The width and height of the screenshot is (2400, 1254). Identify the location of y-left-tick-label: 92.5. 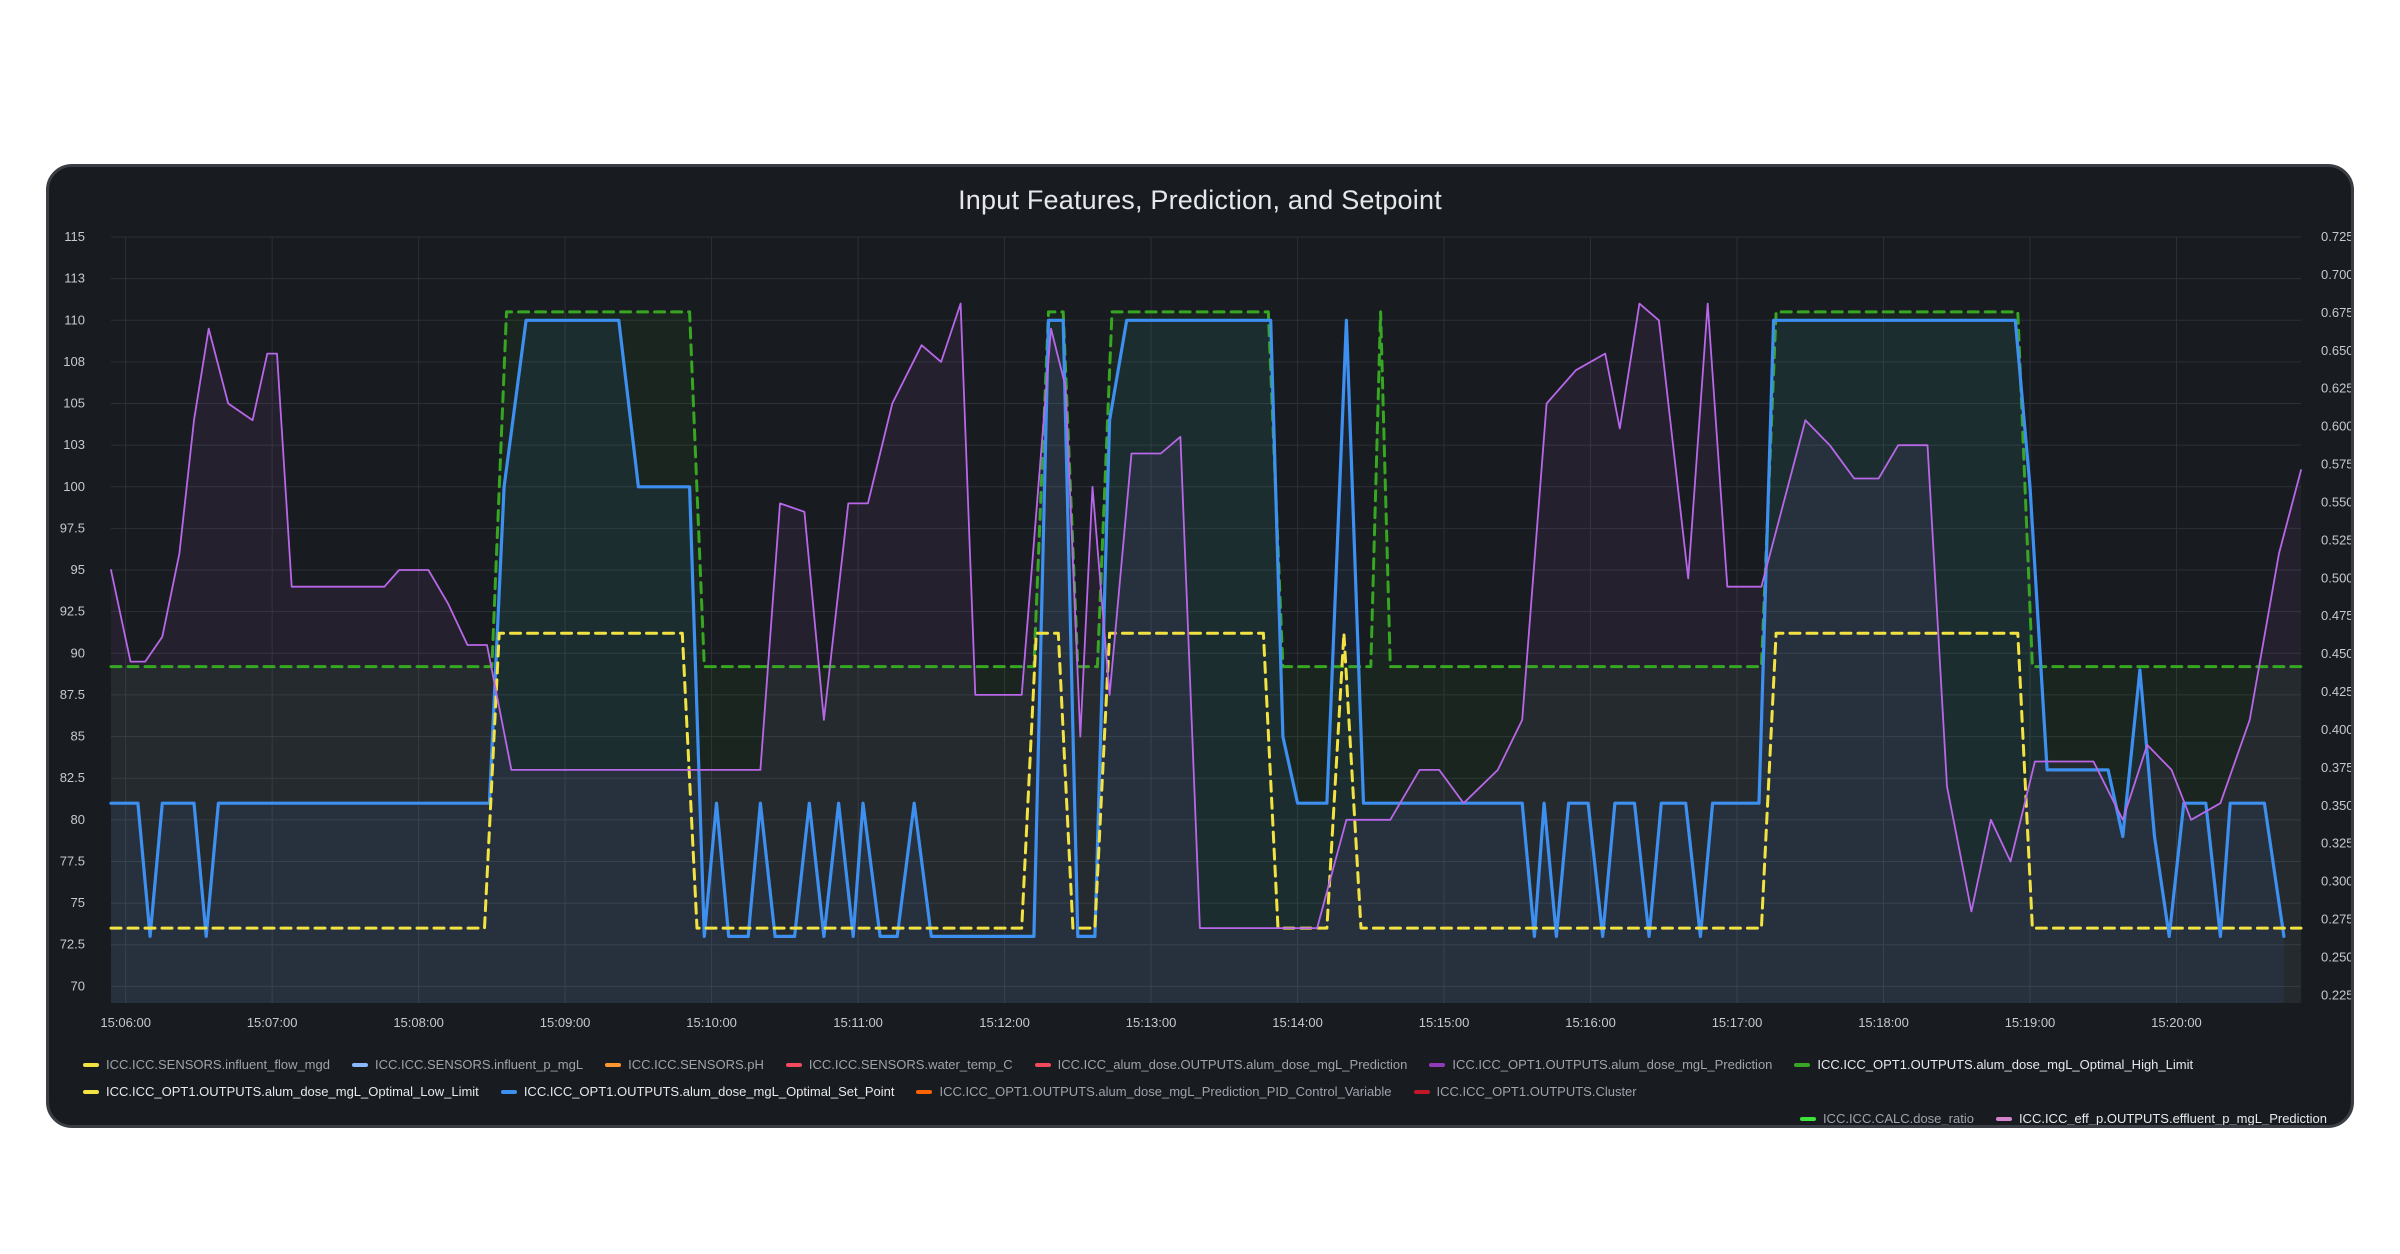
(72, 611).